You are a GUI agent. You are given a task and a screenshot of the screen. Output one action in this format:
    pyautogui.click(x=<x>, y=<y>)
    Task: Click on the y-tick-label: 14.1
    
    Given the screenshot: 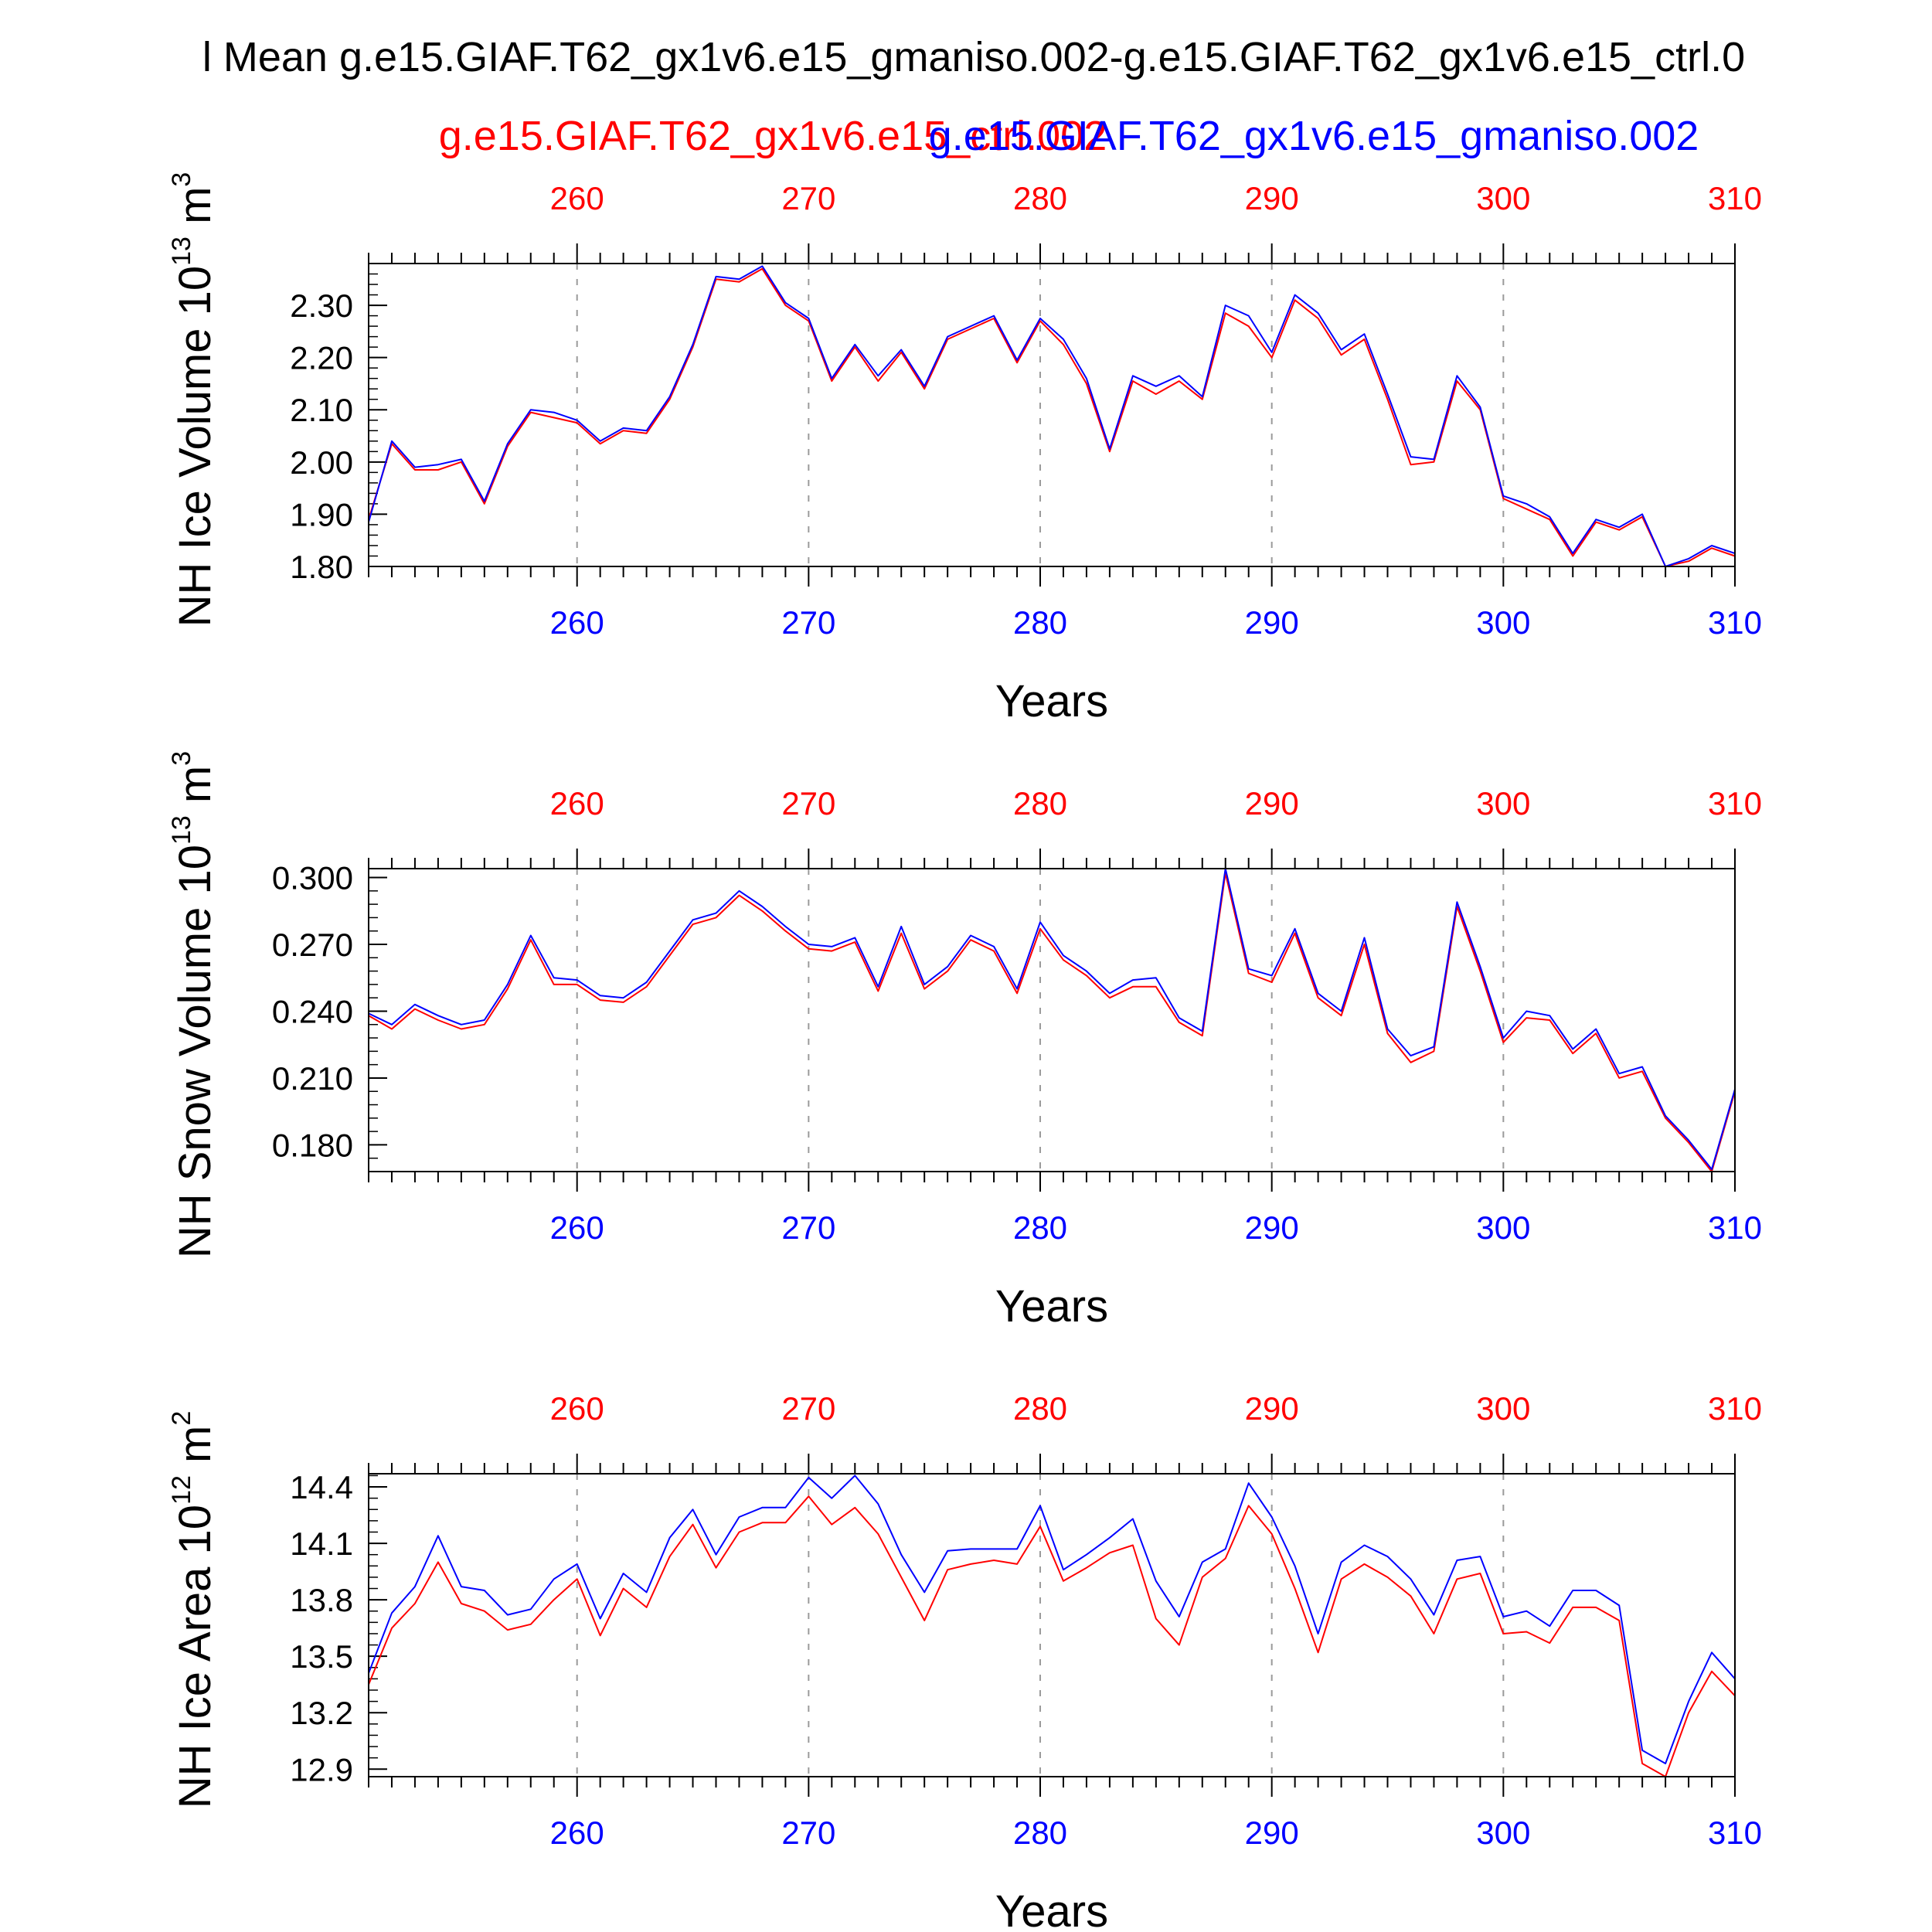 What is the action you would take?
    pyautogui.click(x=321, y=1544)
    